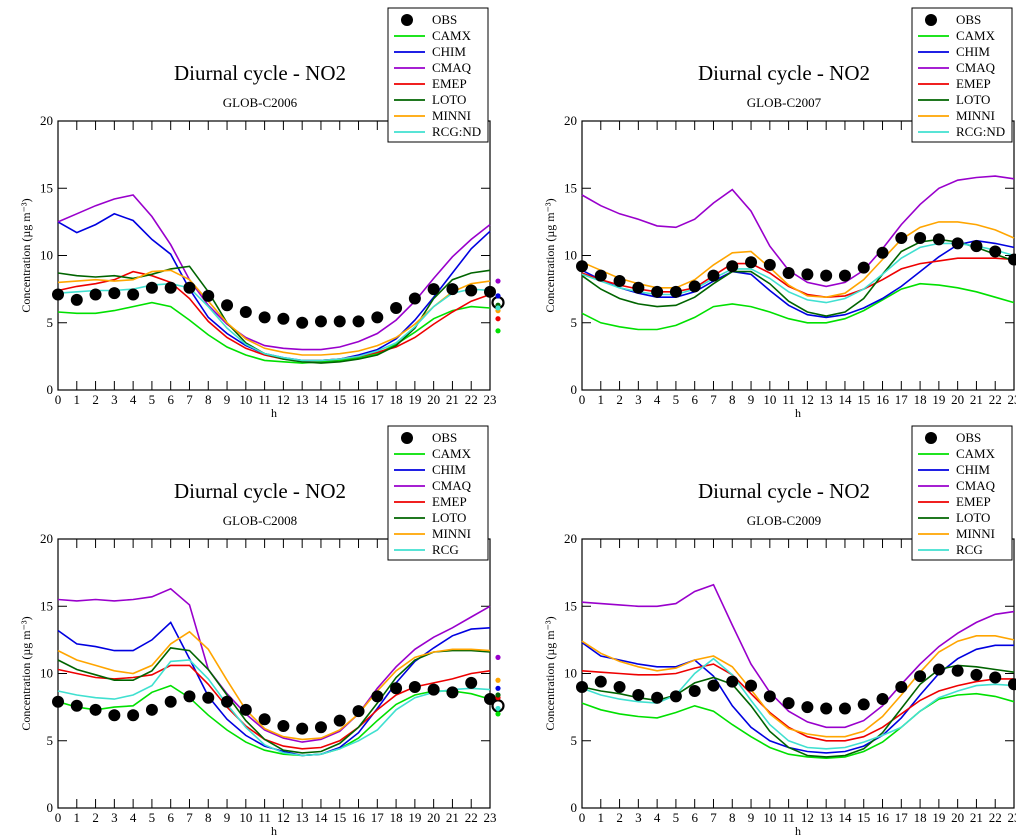  I want to click on y-tick-label: 0, so click(574, 389).